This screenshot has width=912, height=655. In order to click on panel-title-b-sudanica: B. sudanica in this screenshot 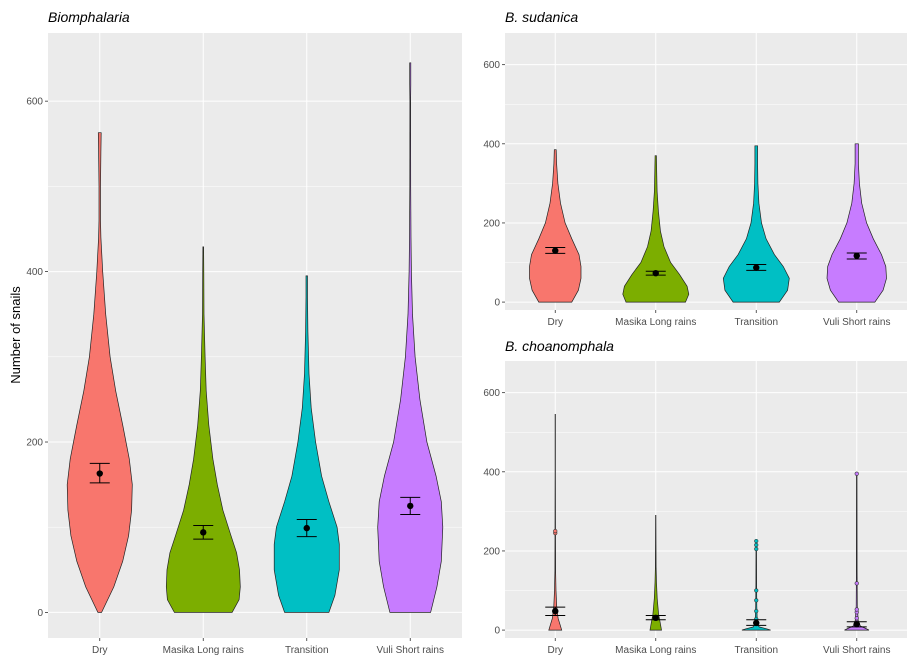, I will do `click(541, 17)`.